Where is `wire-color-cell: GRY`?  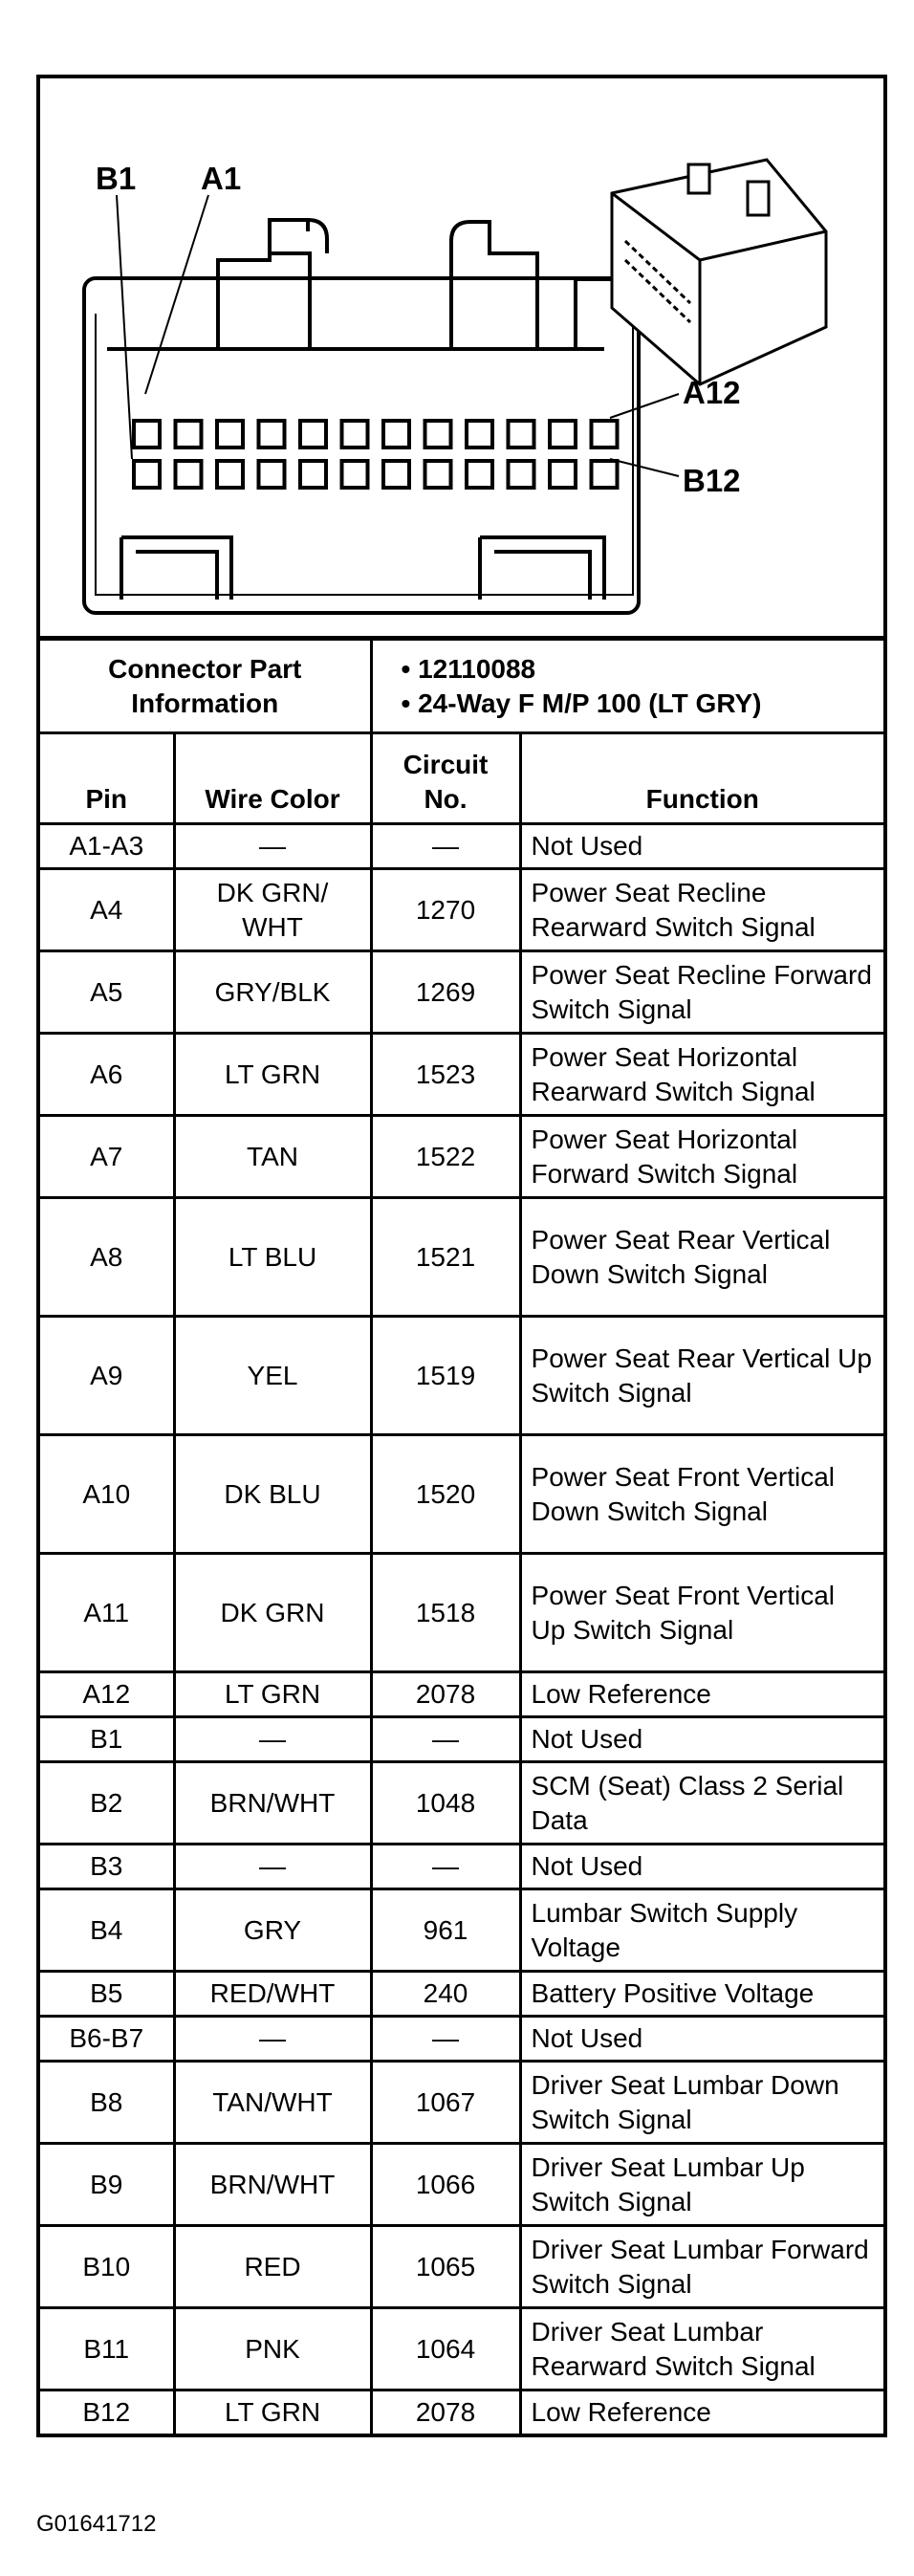 wire-color-cell: GRY is located at coordinates (272, 1930).